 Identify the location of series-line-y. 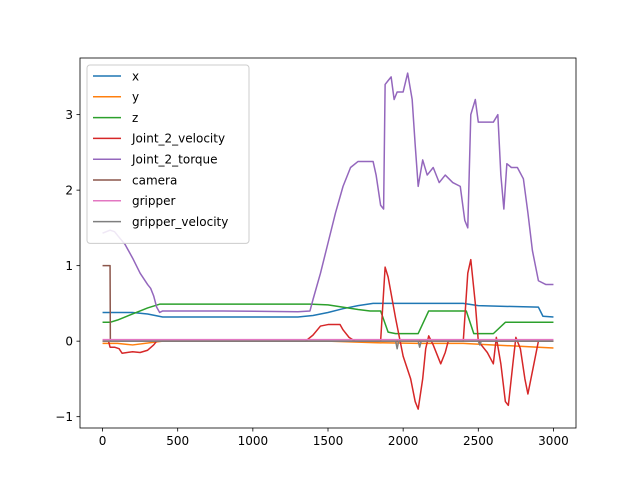
(328, 344).